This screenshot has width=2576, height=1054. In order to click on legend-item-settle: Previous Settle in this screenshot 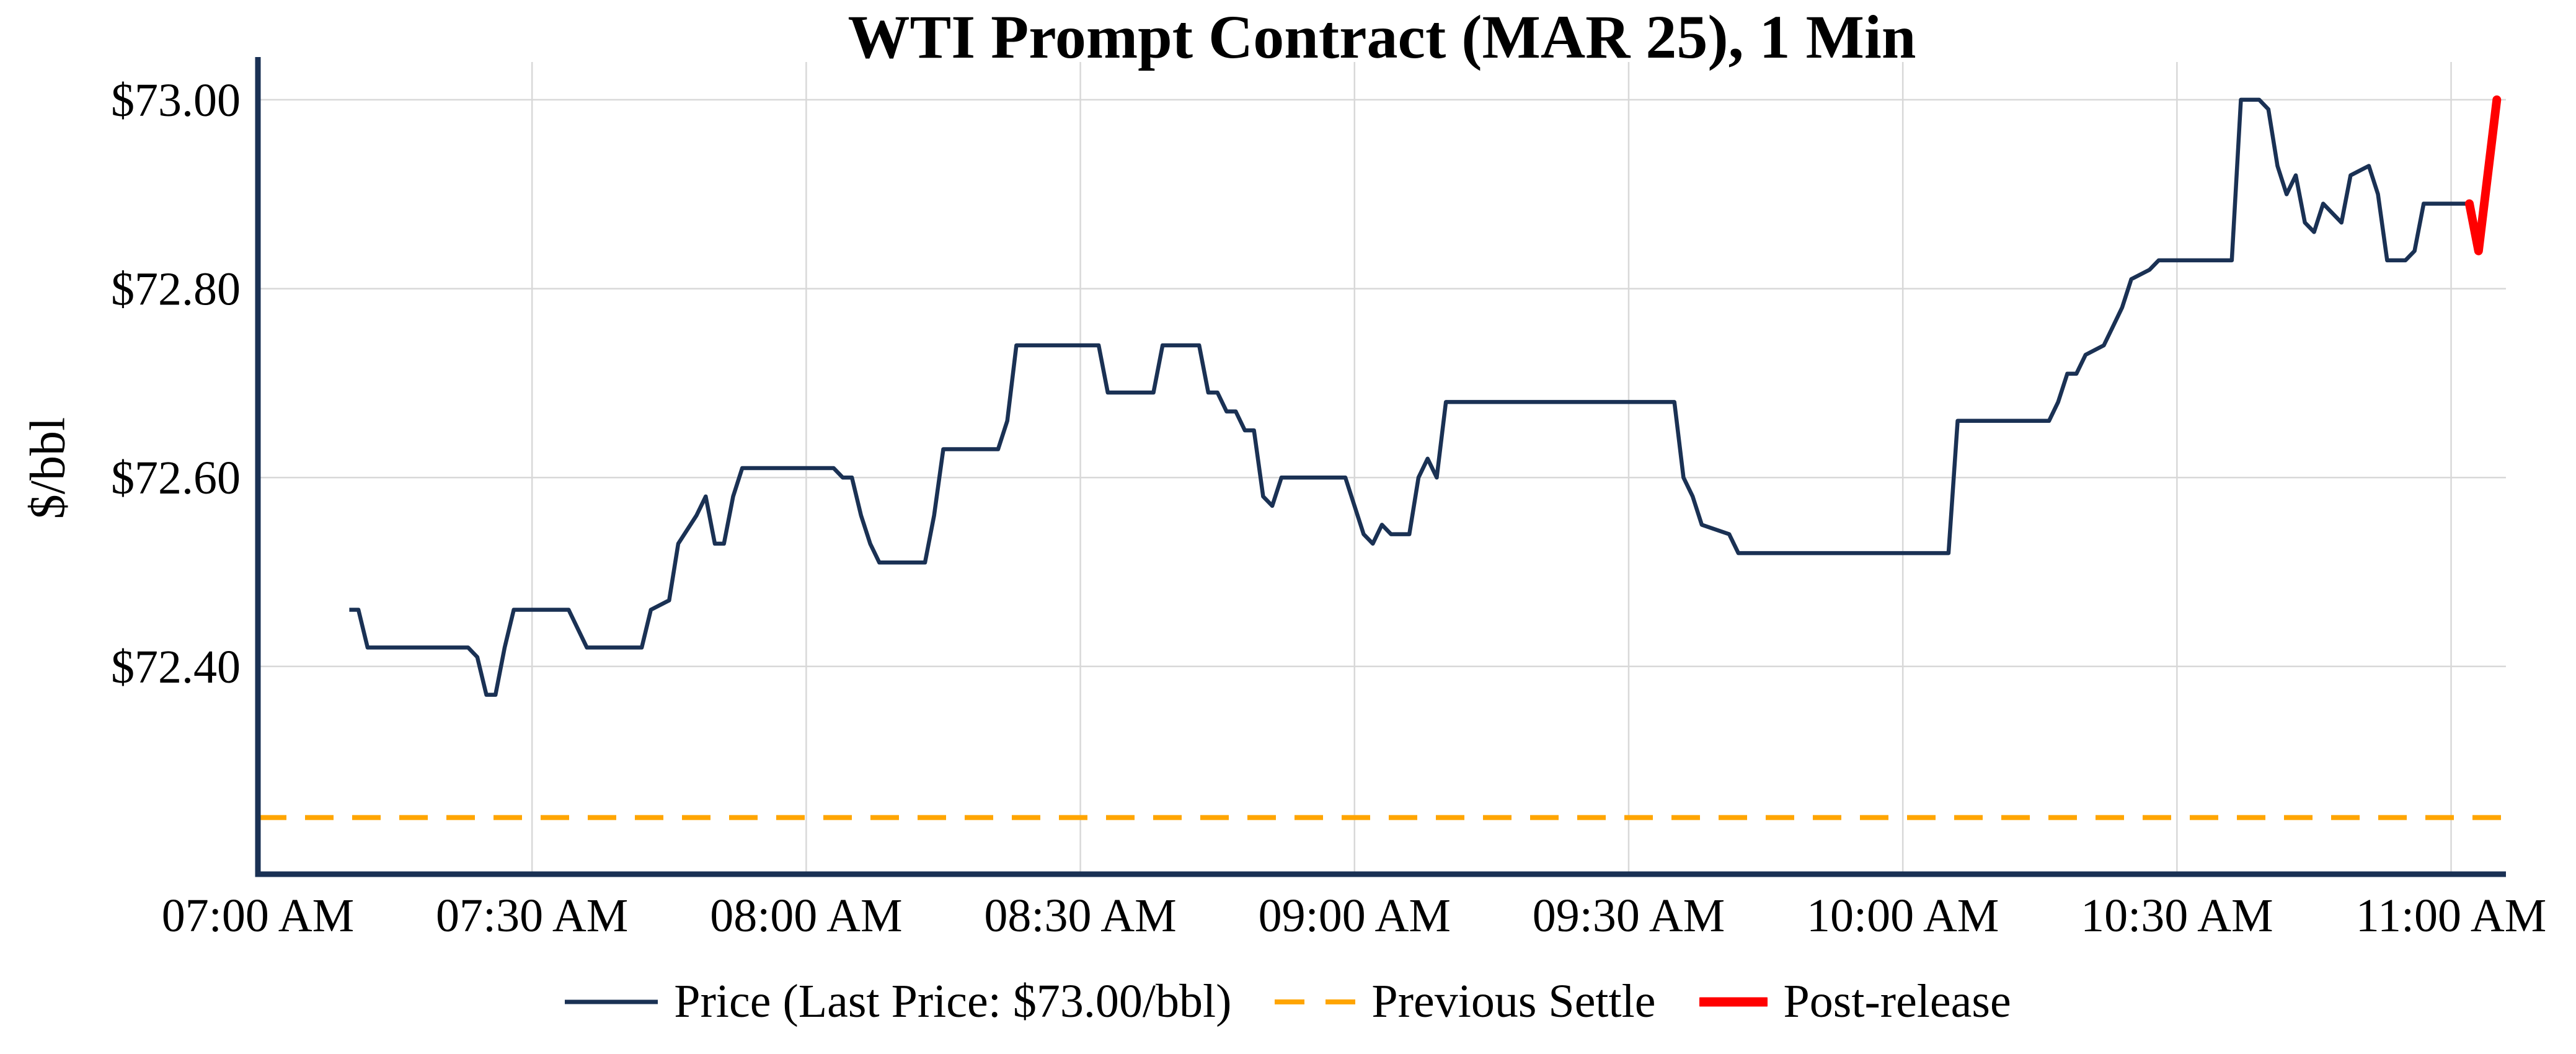, I will do `click(1465, 1002)`.